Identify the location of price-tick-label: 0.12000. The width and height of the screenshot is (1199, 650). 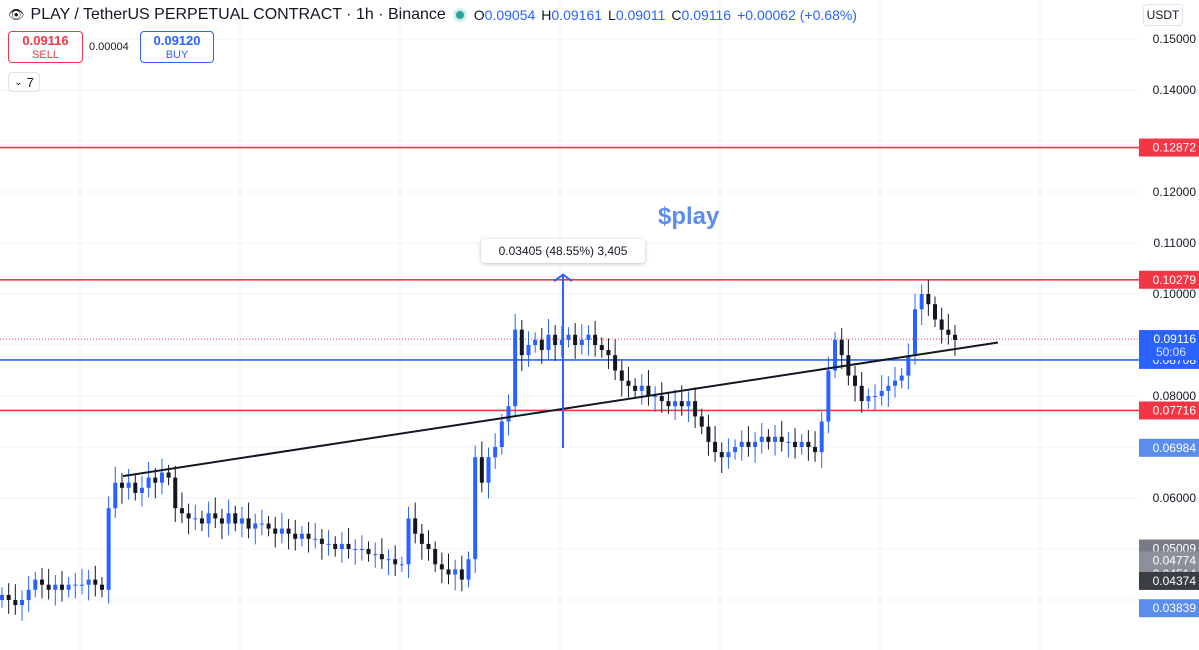
(1175, 192).